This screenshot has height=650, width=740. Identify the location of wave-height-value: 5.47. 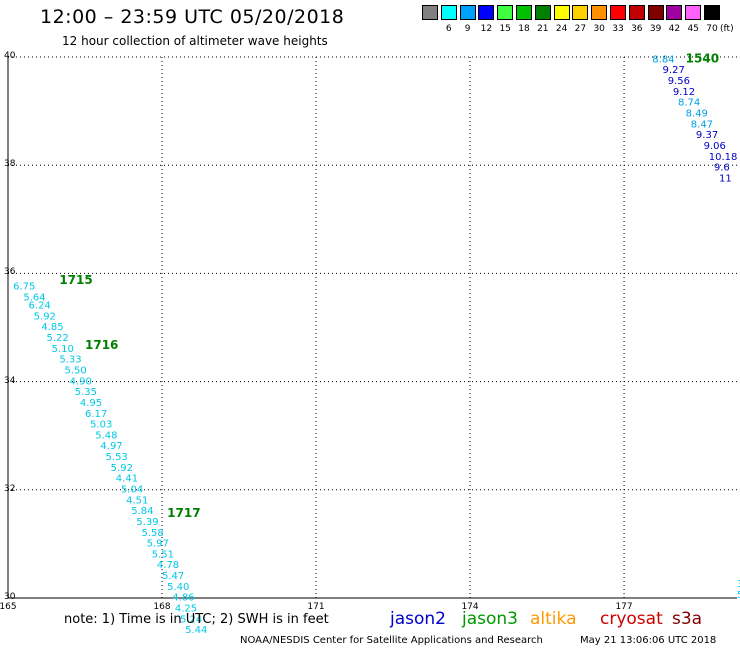
(173, 576).